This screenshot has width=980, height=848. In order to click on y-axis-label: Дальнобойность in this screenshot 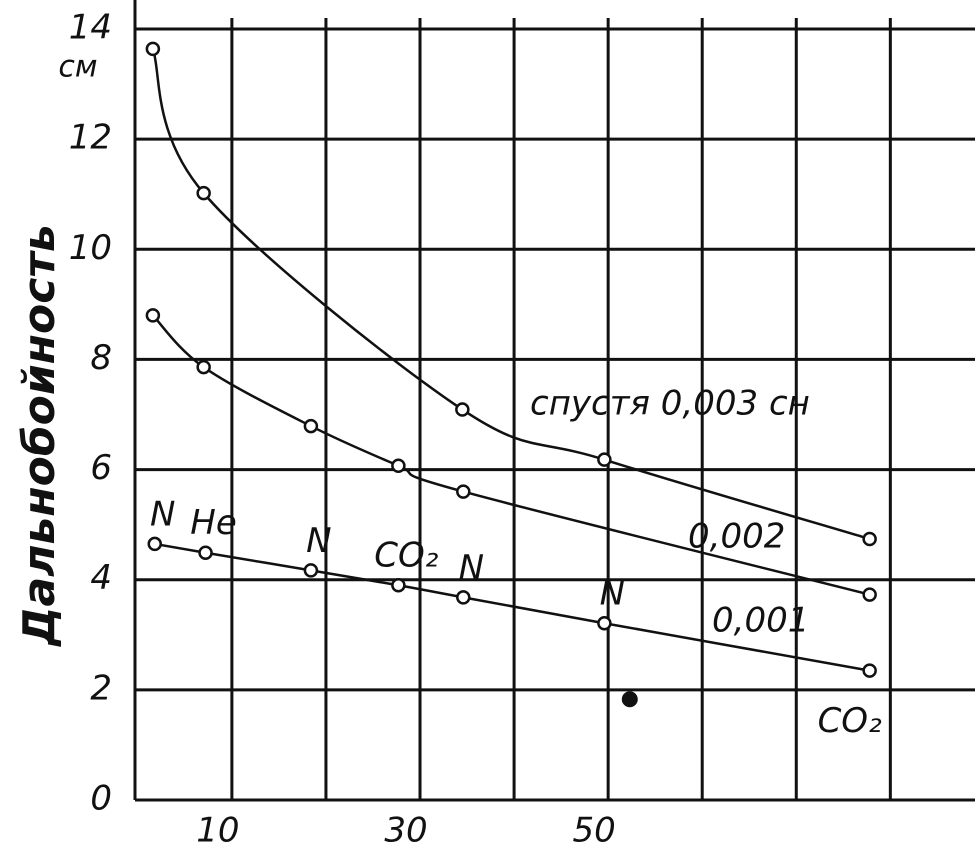, I will do `click(39, 435)`.